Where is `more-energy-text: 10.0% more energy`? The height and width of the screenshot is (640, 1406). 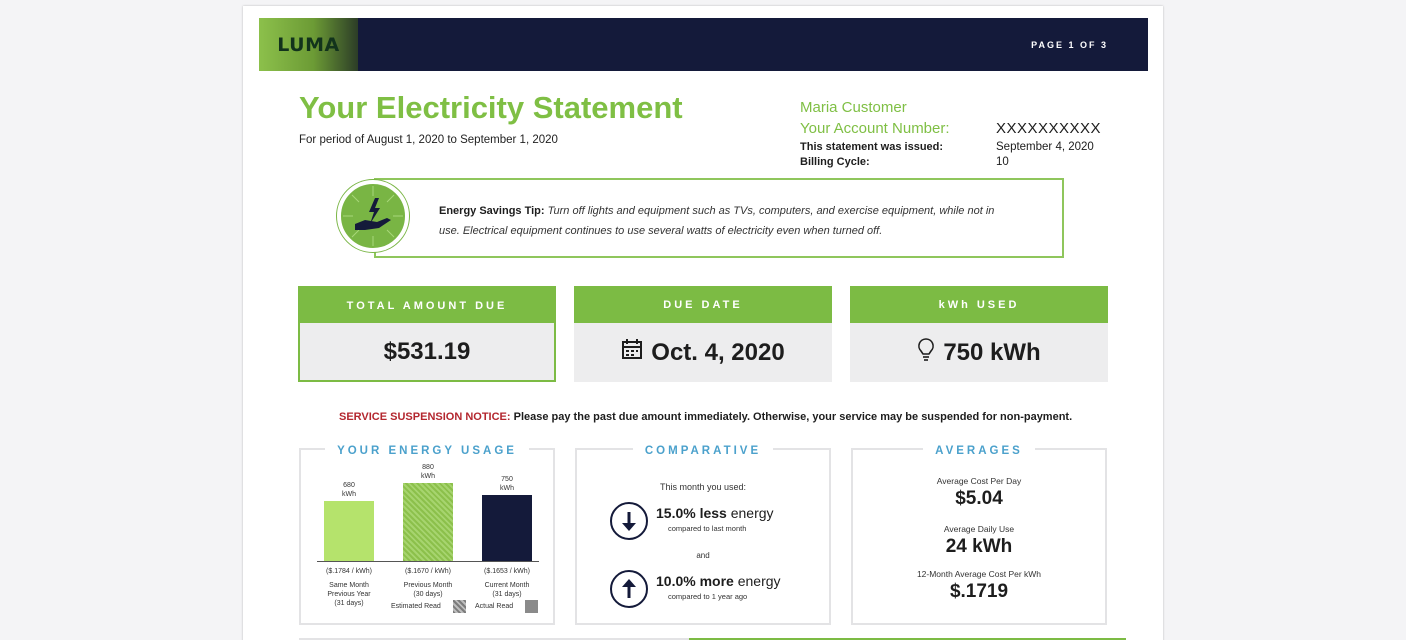 more-energy-text: 10.0% more energy is located at coordinates (718, 581).